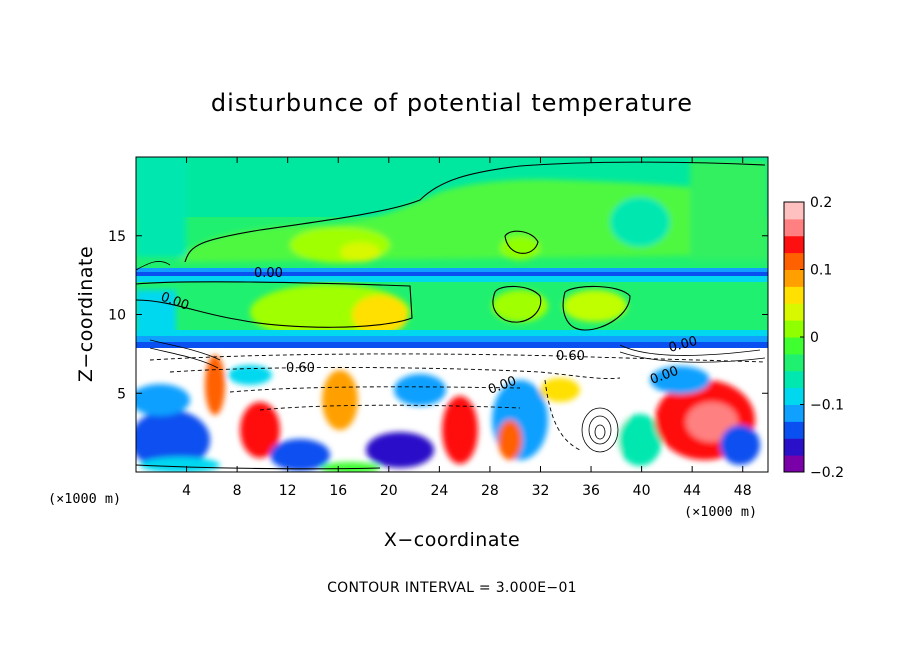  Describe the element at coordinates (827, 473) in the screenshot. I see `colorbar-tick-label: −0.2` at that location.